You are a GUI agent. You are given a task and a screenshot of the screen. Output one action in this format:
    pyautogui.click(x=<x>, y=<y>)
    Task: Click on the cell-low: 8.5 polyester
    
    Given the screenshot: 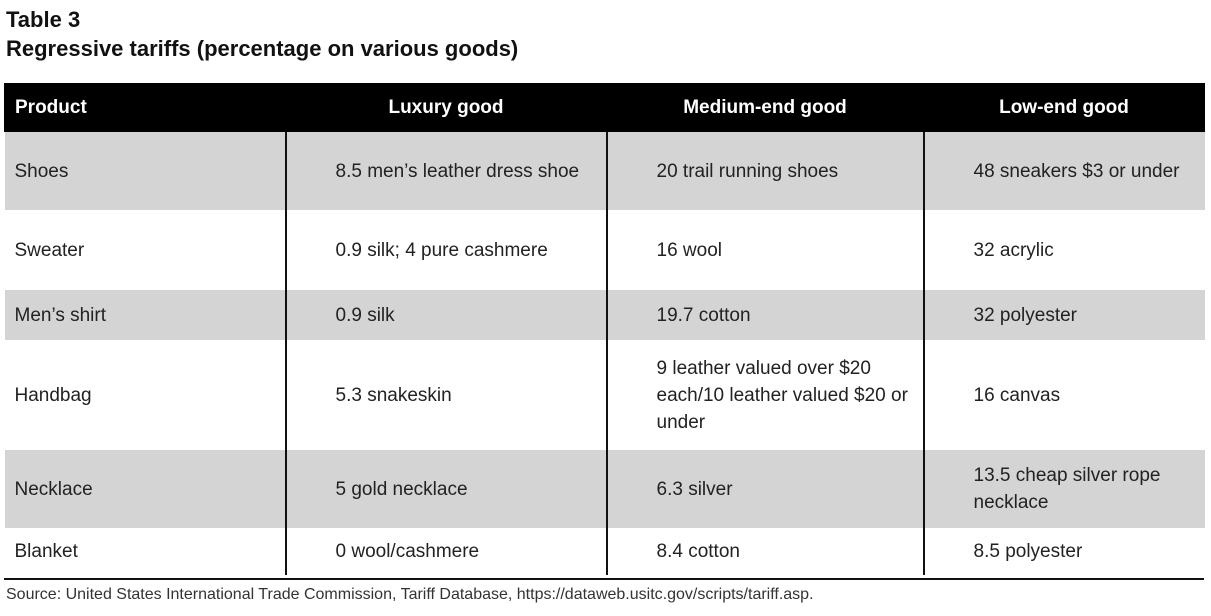 What is the action you would take?
    pyautogui.click(x=1063, y=551)
    